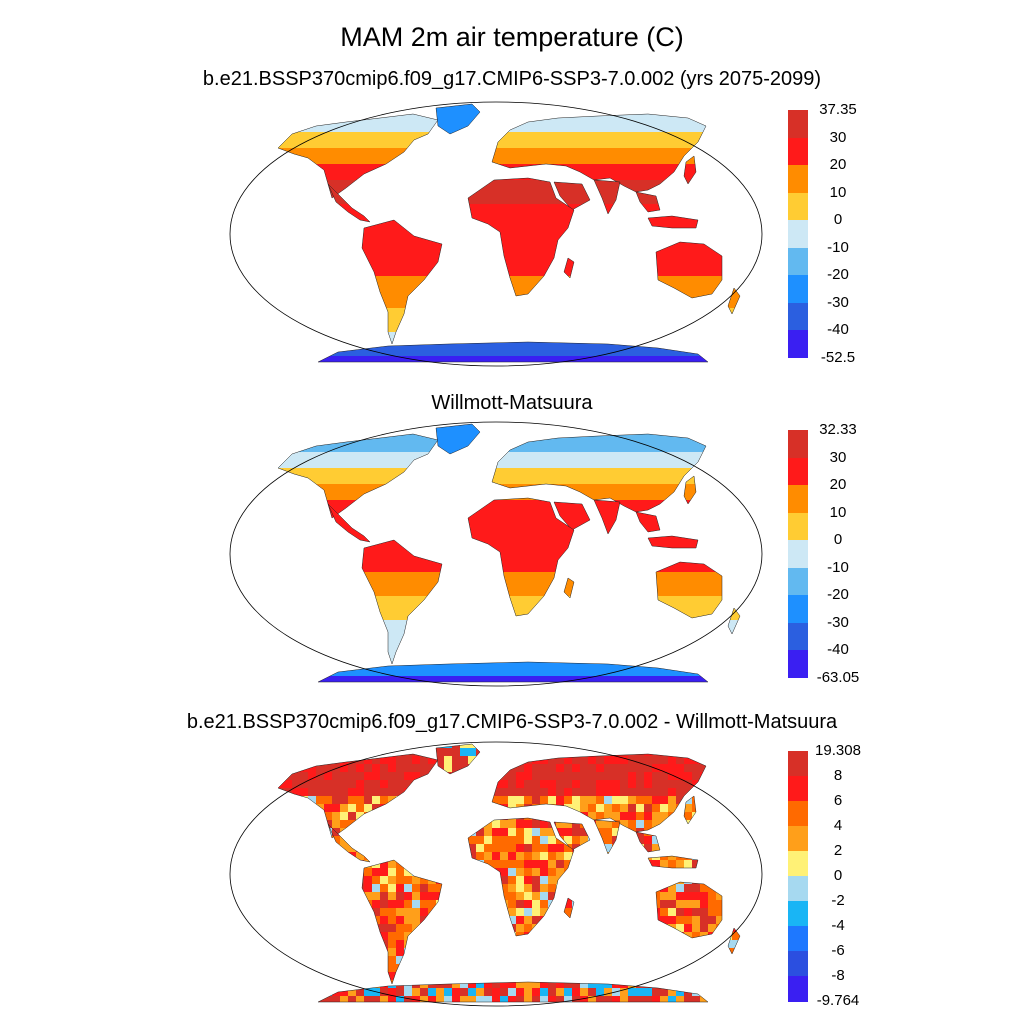  Describe the element at coordinates (496, 234) in the screenshot. I see `model-temperature-map` at that location.